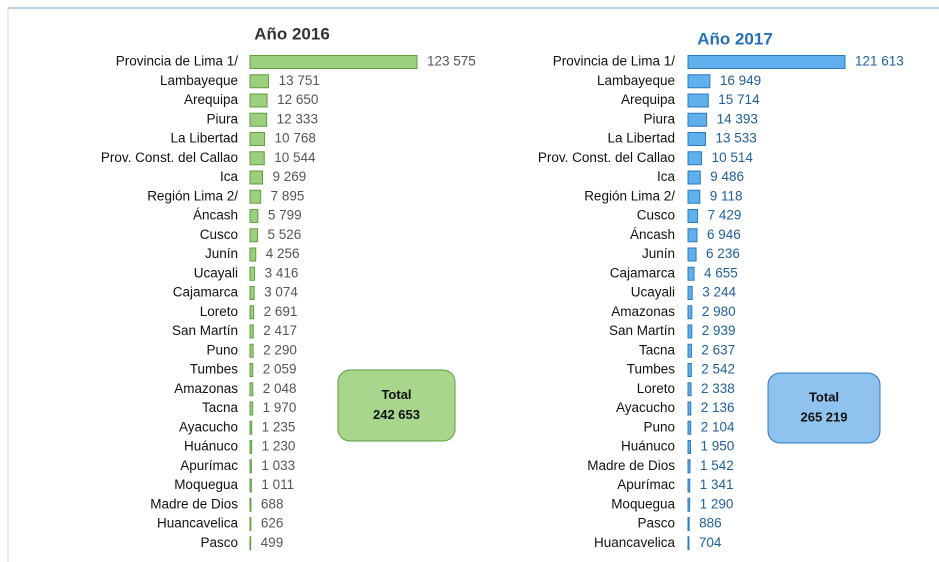 This screenshot has width=939, height=562. Describe the element at coordinates (280, 369) in the screenshot. I see `value-label: 2 059` at that location.